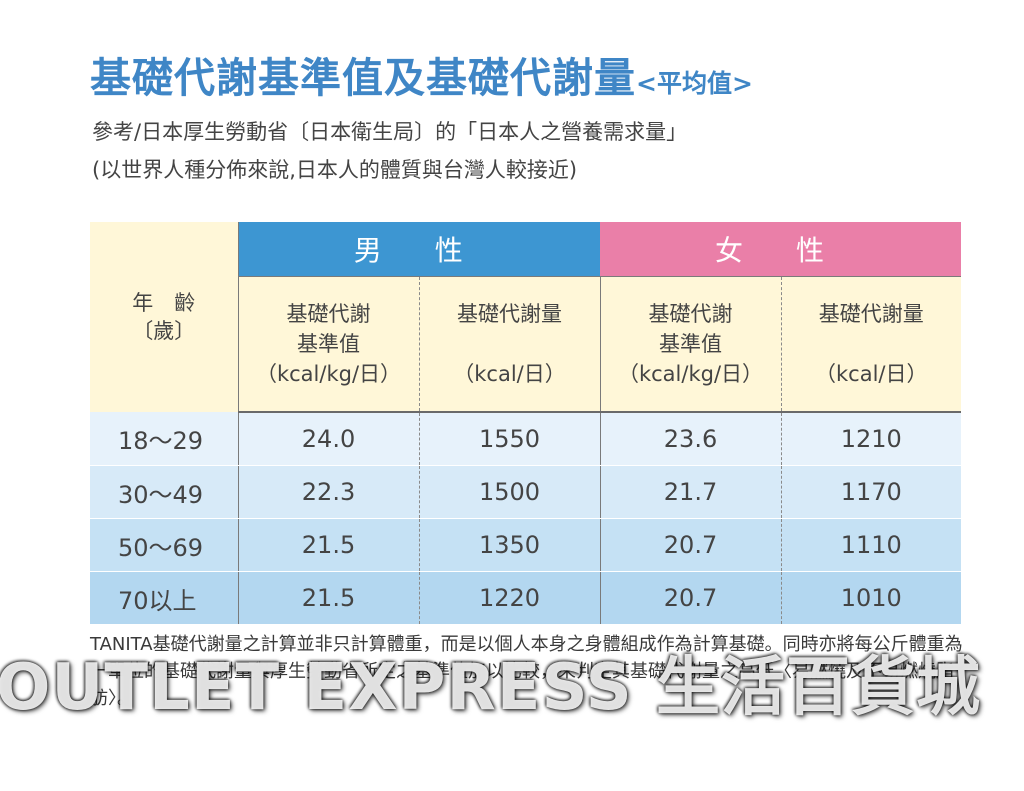 Image resolution: width=1024 pixels, height=791 pixels. Describe the element at coordinates (164, 303) in the screenshot. I see `age-header-label: 年 齡` at that location.